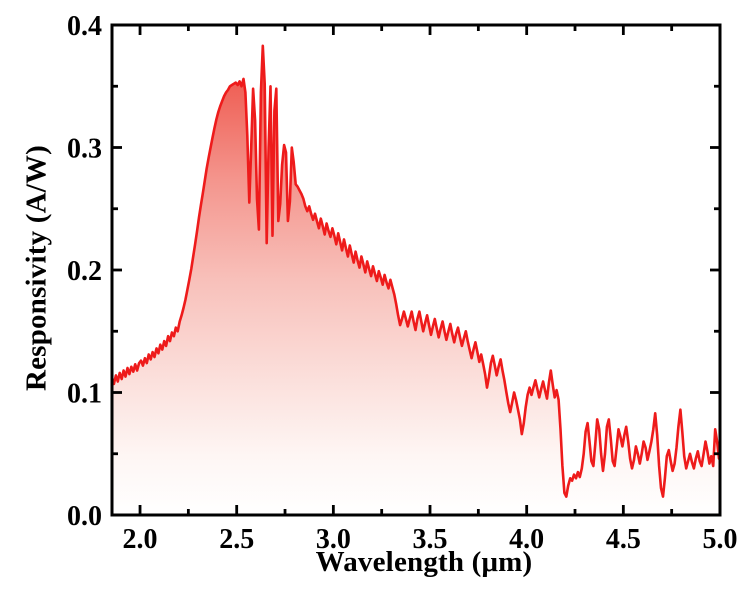  What do you see at coordinates (430, 539) in the screenshot?
I see `x-tick-label: 3.5` at bounding box center [430, 539].